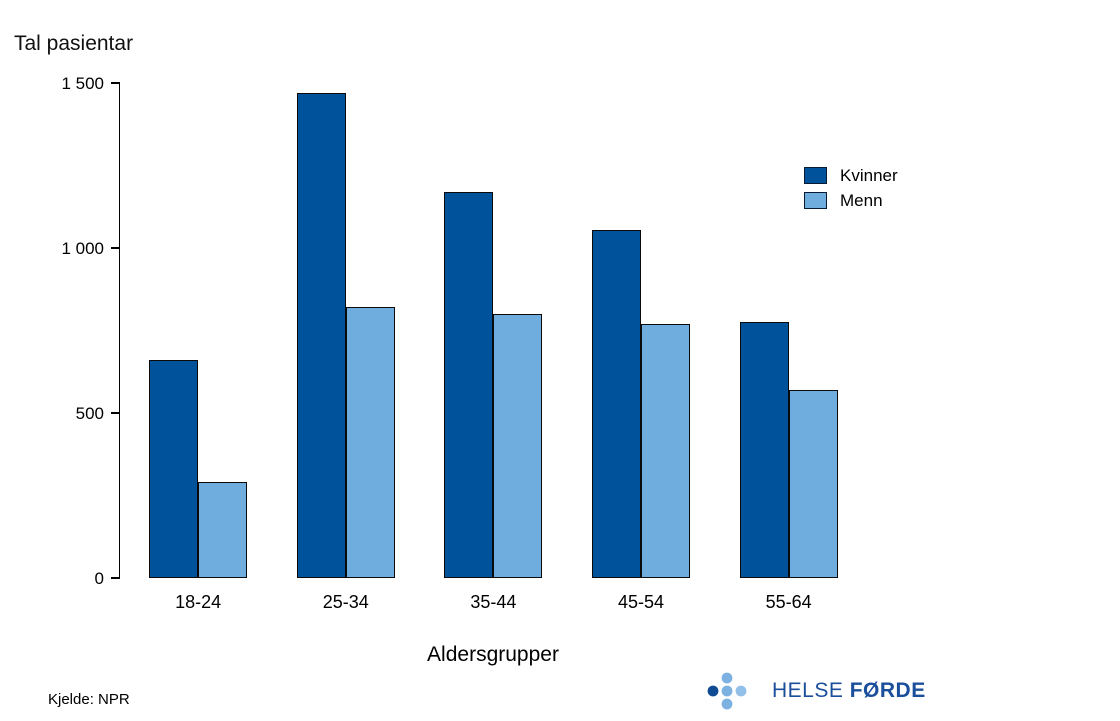 This screenshot has height=721, width=1120. I want to click on x-axis-title: Aldersgrupper, so click(493, 654).